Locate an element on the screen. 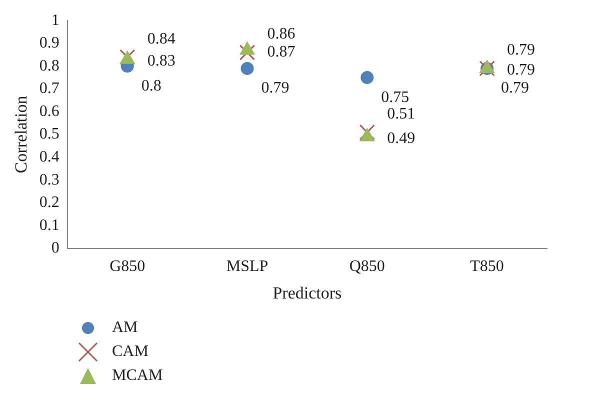  legend-label: MCAM is located at coordinates (137, 376).